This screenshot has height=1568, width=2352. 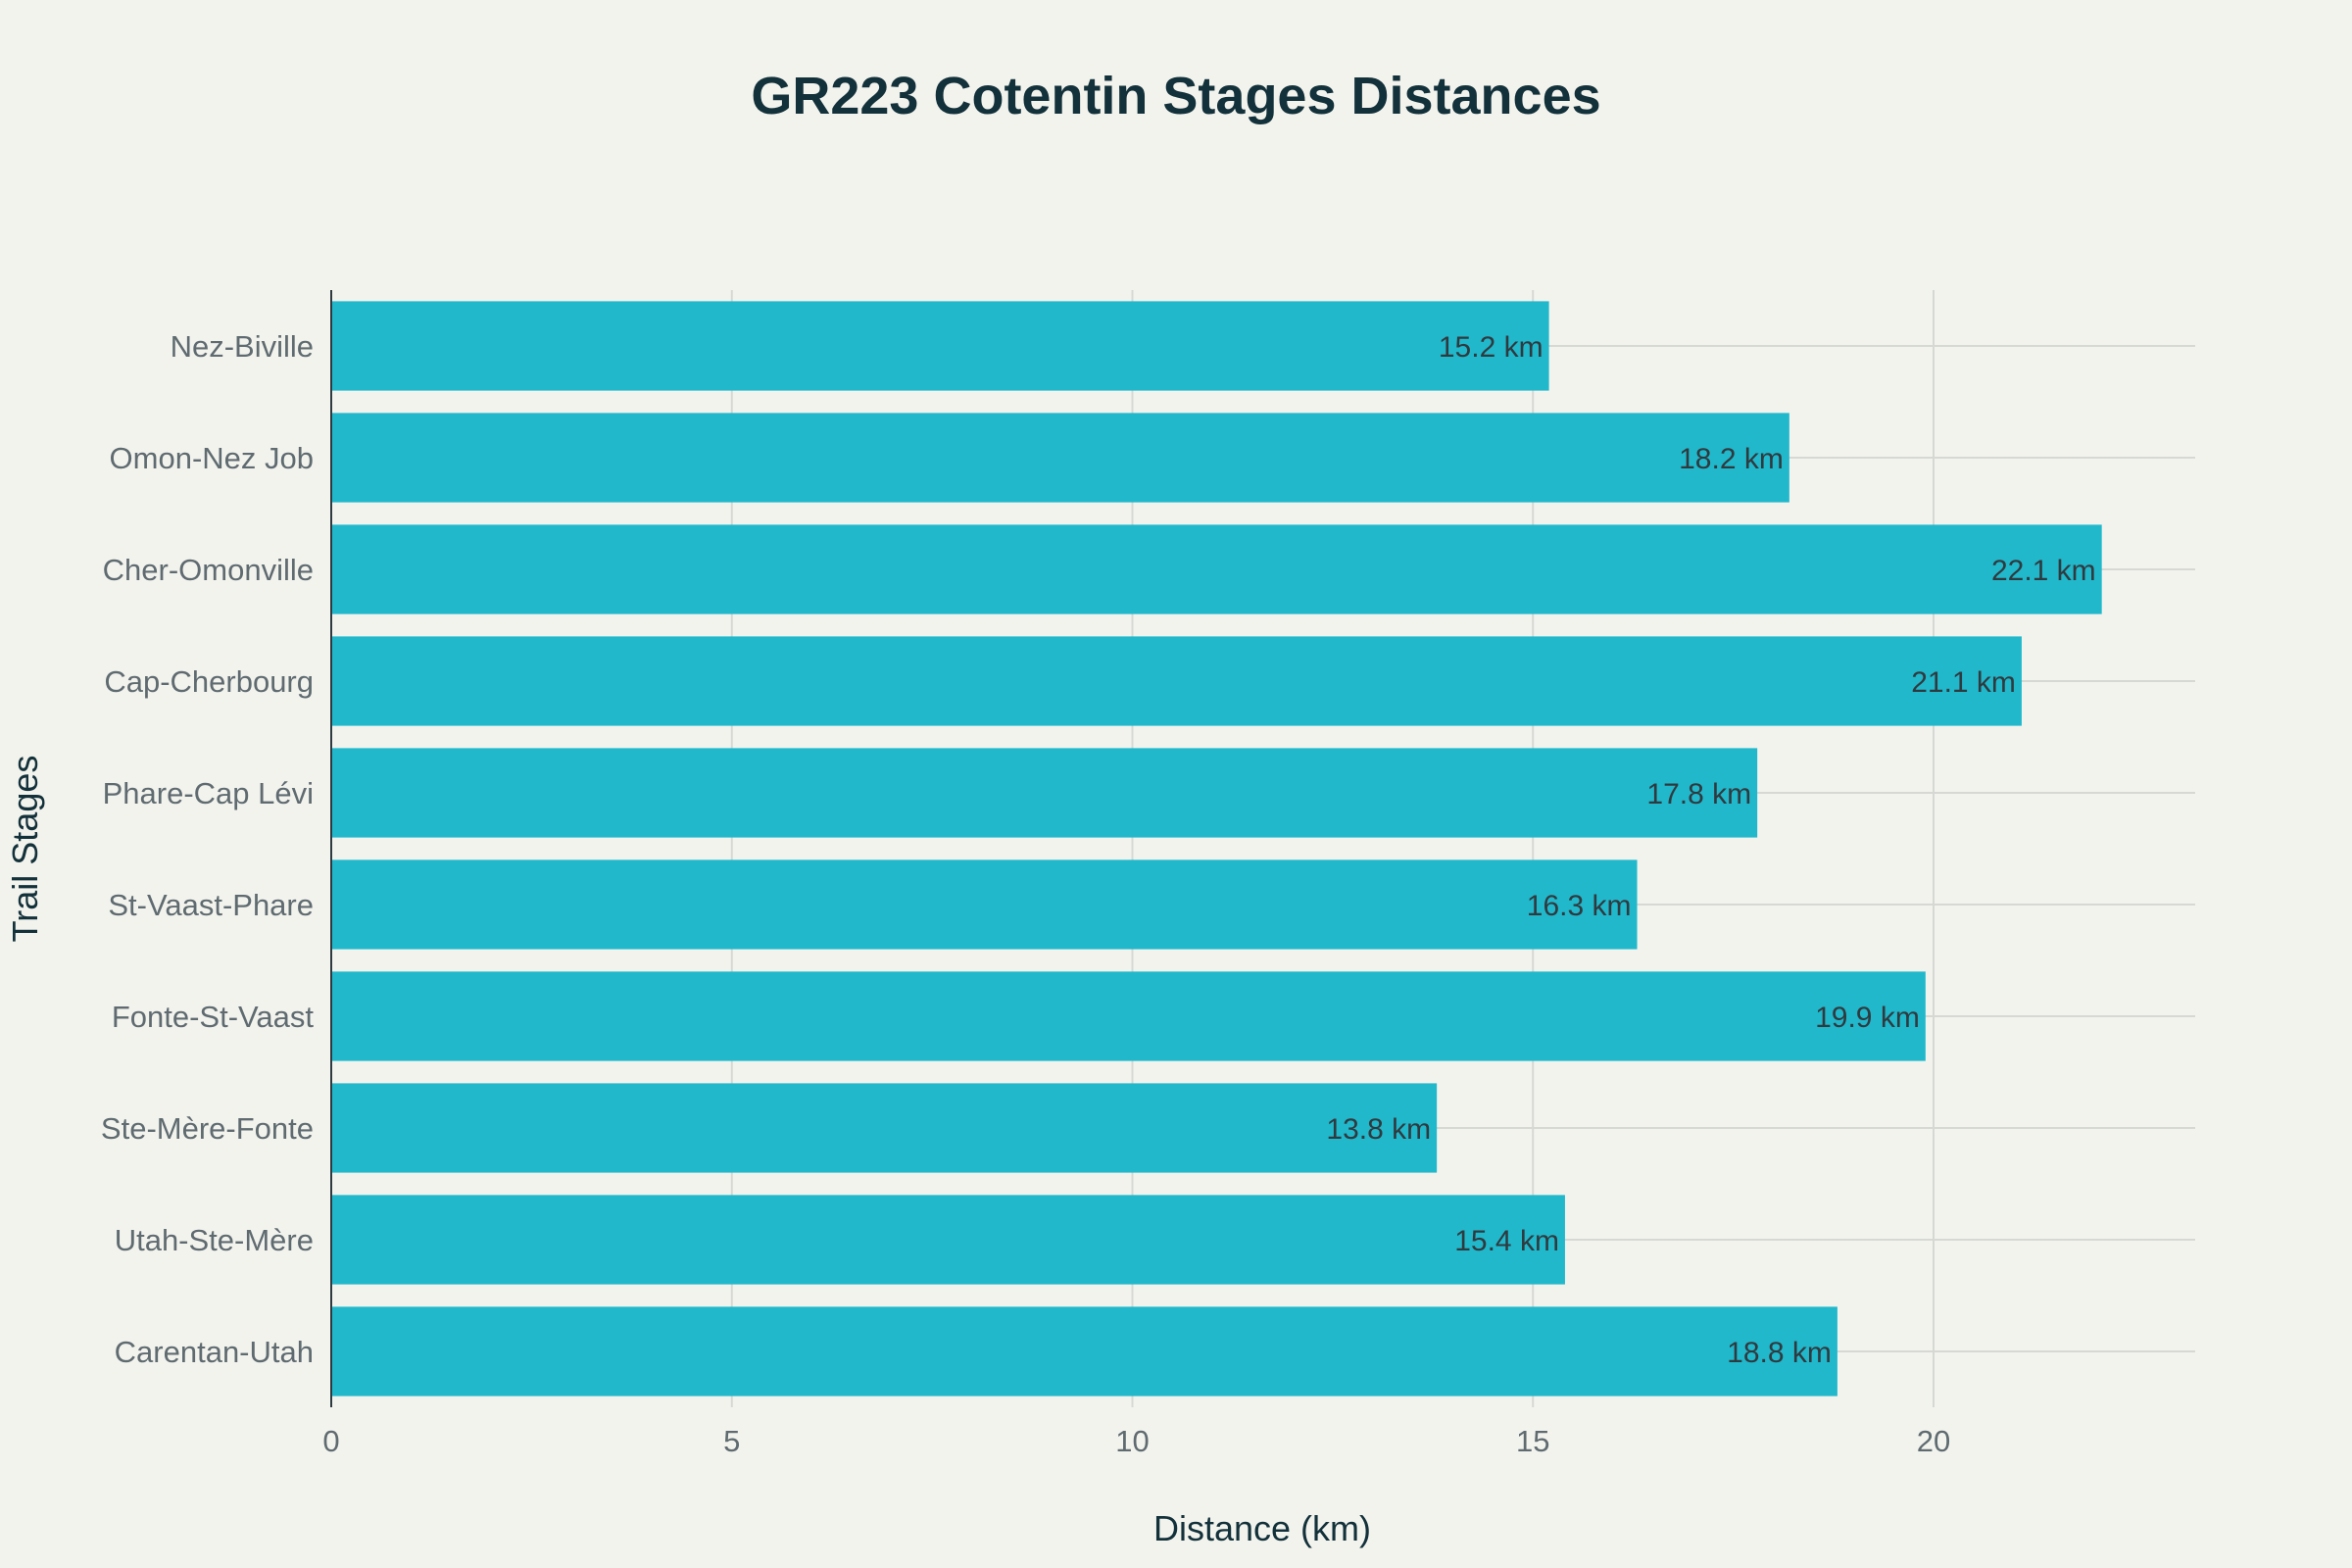 I want to click on data-label-9: 18.8 km, so click(x=1779, y=1353).